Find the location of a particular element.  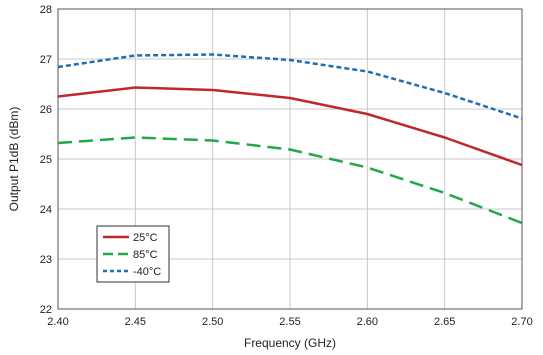

y-tick-label: 24 is located at coordinates (46, 210).